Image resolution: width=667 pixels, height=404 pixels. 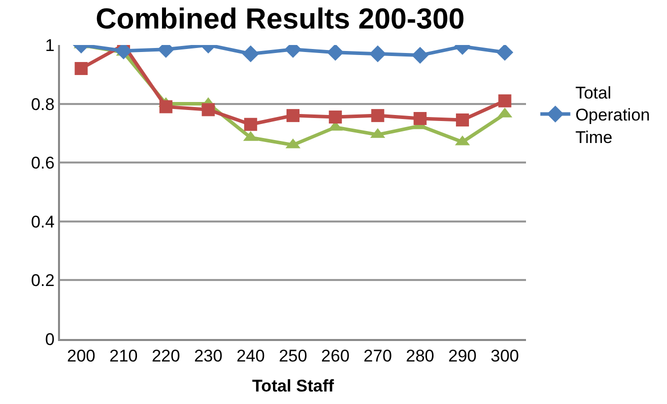 I want to click on x-tick-label: 290, so click(x=462, y=356).